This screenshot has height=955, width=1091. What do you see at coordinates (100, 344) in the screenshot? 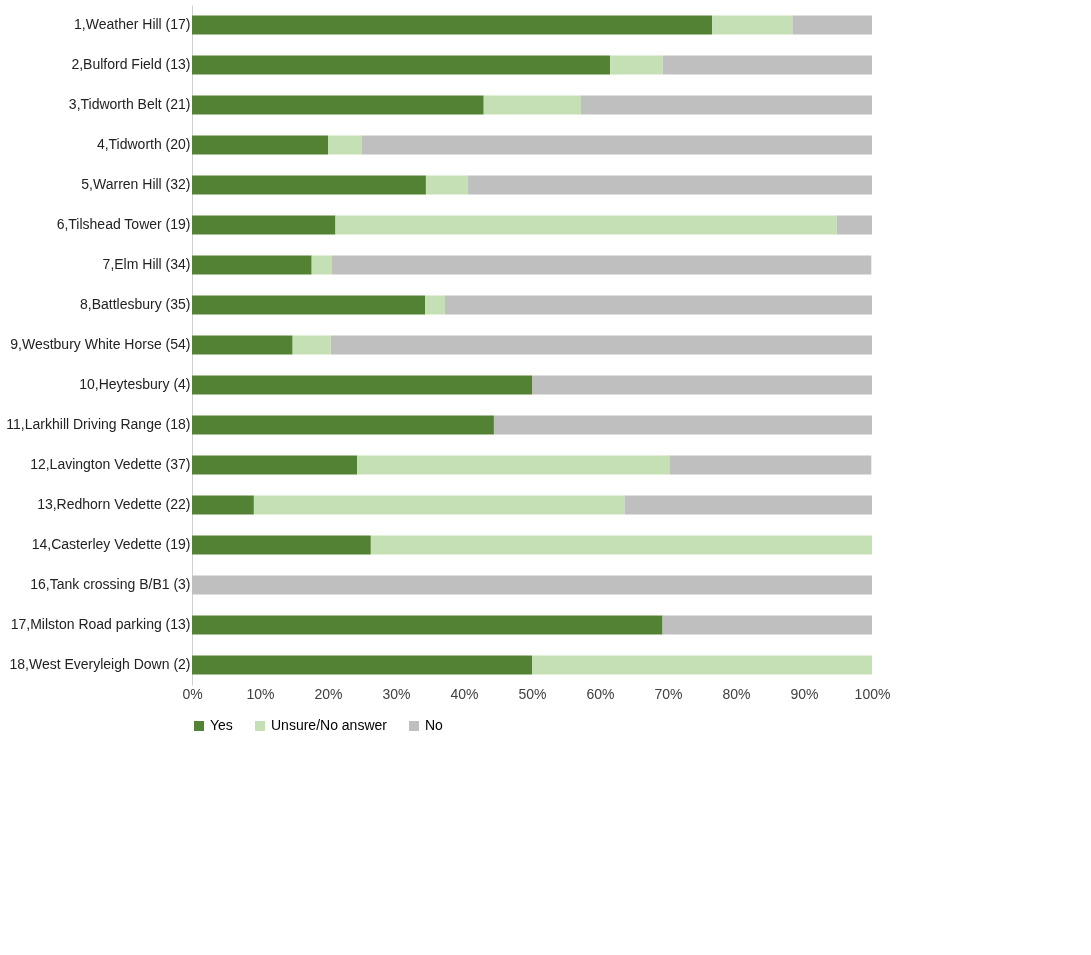
I see `y-tick-label: 9,Westbury White Horse (54)` at bounding box center [100, 344].